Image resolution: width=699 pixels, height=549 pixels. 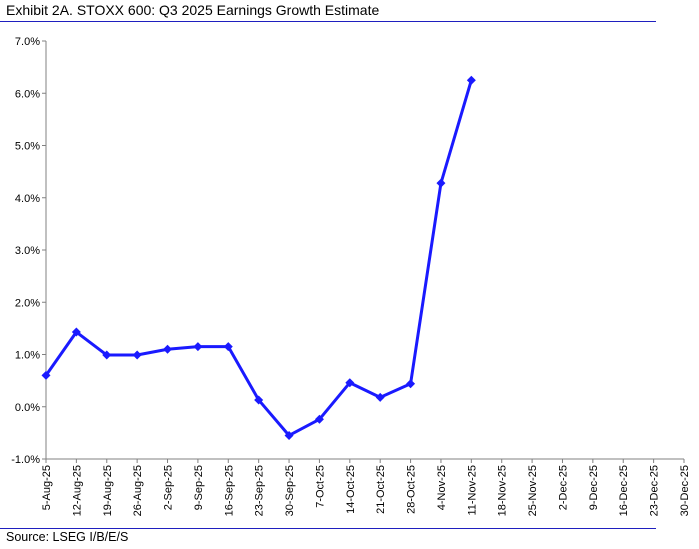 I want to click on x-tick-label: 23-Dec-25, so click(x=655, y=490).